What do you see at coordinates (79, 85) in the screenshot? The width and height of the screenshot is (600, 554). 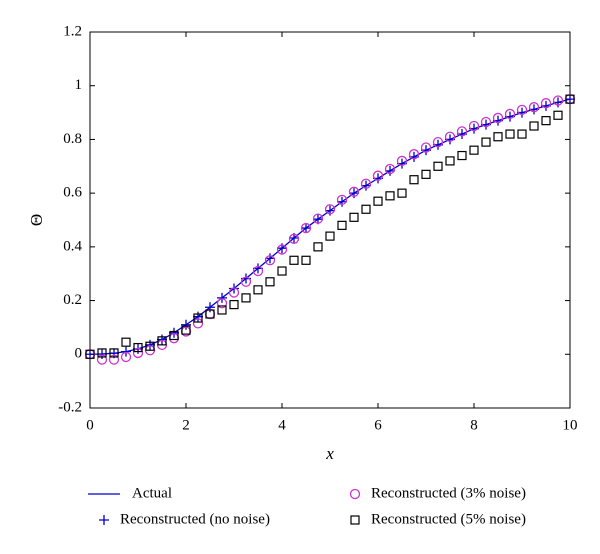 I see `y-tick-label: 1` at bounding box center [79, 85].